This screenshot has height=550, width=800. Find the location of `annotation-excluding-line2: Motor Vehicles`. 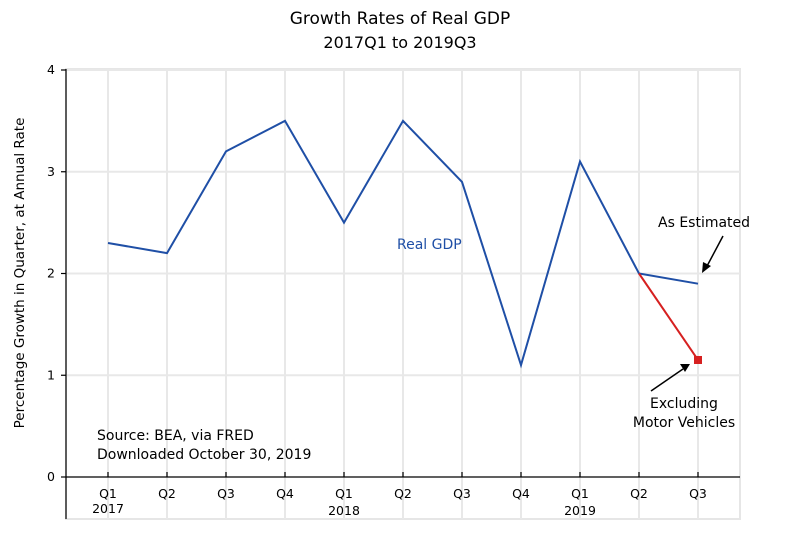

annotation-excluding-line2: Motor Vehicles is located at coordinates (684, 423).